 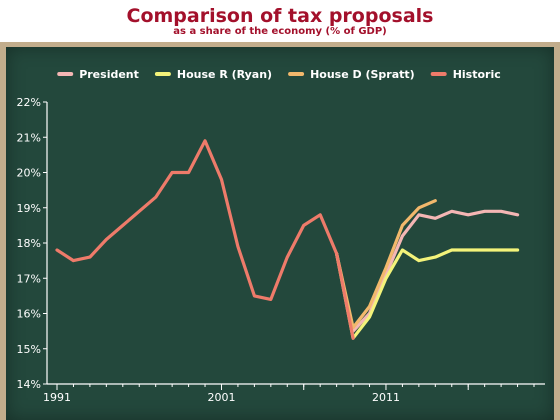 I want to click on series-line-house-d-spratt, so click(x=386, y=264).